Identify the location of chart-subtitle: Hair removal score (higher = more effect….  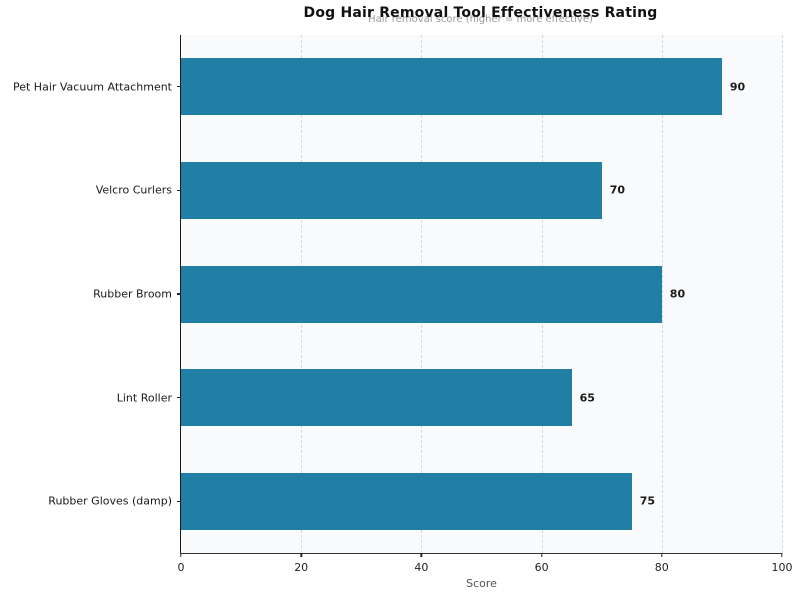
(480, 19).